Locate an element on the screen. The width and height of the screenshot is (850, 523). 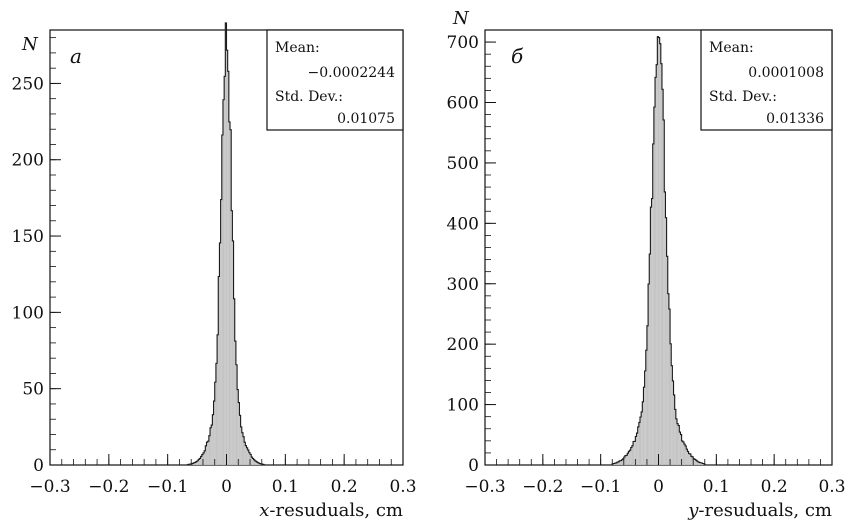
panel-letter: a is located at coordinates (76, 56).